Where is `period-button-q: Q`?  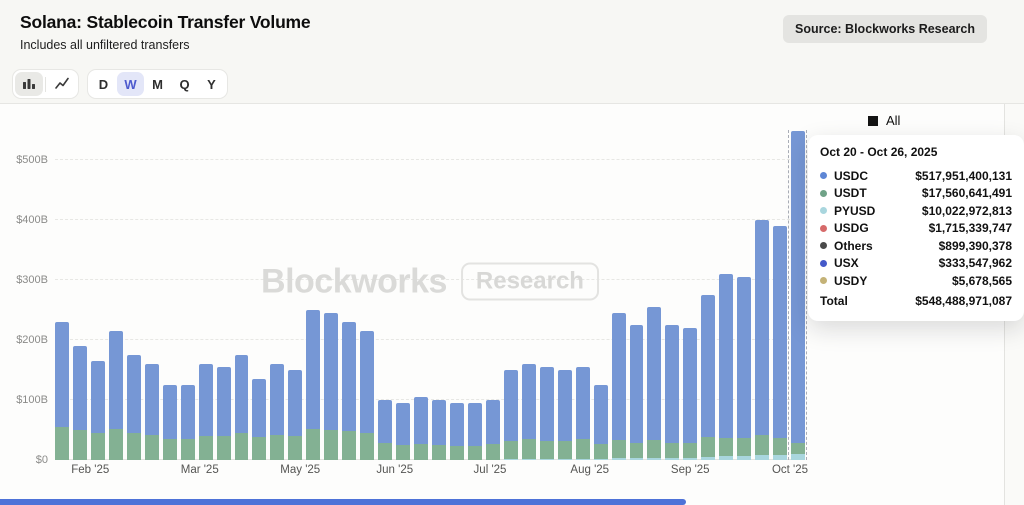 period-button-q: Q is located at coordinates (184, 84).